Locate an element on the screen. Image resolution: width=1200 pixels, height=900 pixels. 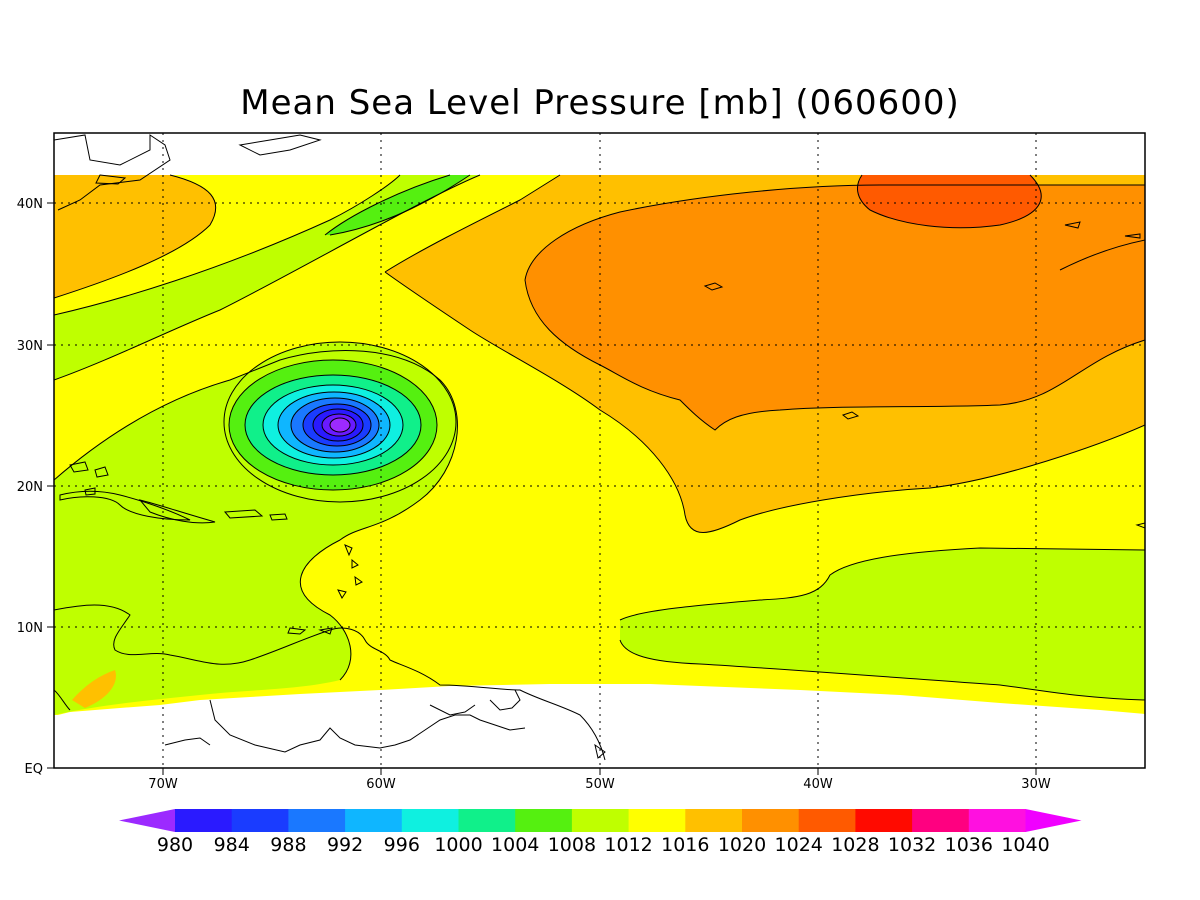
x-tick-labels: 70W 60W 50W 40W 30W is located at coordinates (599, 784).